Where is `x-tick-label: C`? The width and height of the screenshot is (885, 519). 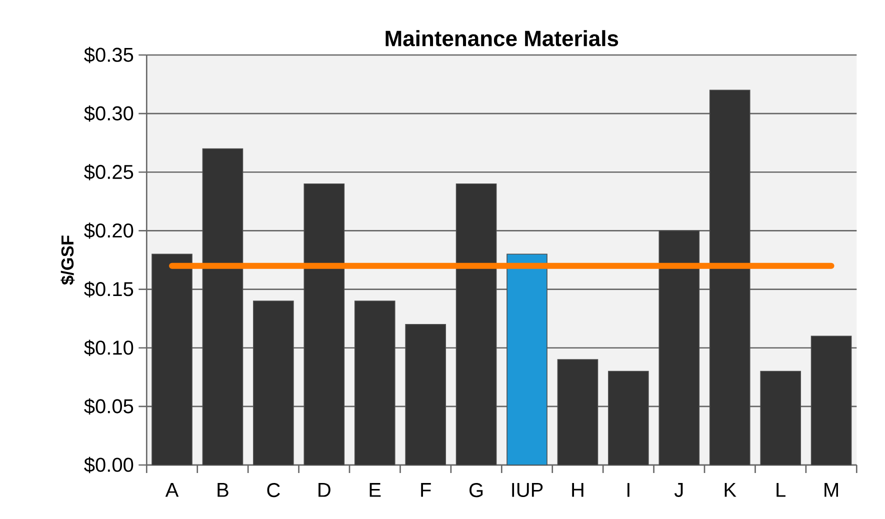
x-tick-label: C is located at coordinates (273, 490).